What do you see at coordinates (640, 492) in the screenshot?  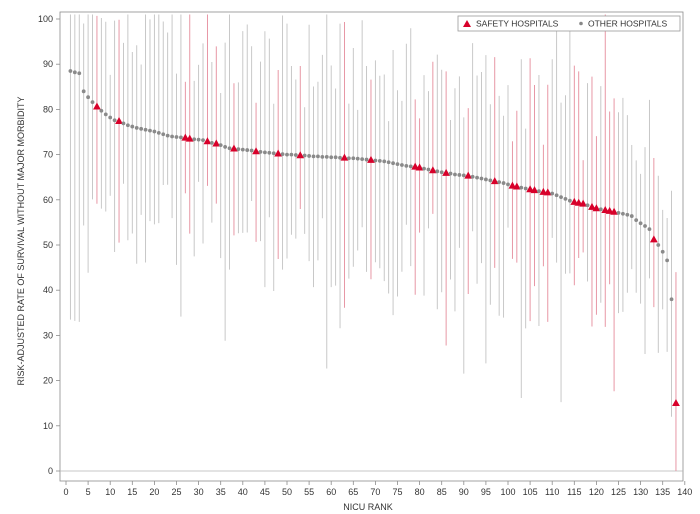 I see `x-tick-label: 130` at bounding box center [640, 492].